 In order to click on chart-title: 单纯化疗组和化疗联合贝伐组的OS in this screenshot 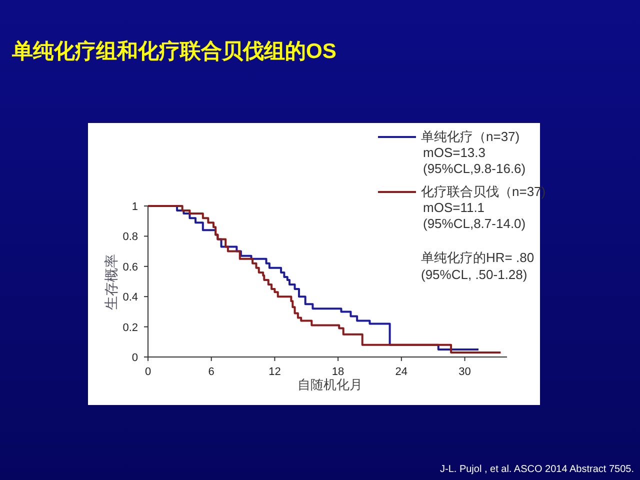, I will do `click(173, 51)`.